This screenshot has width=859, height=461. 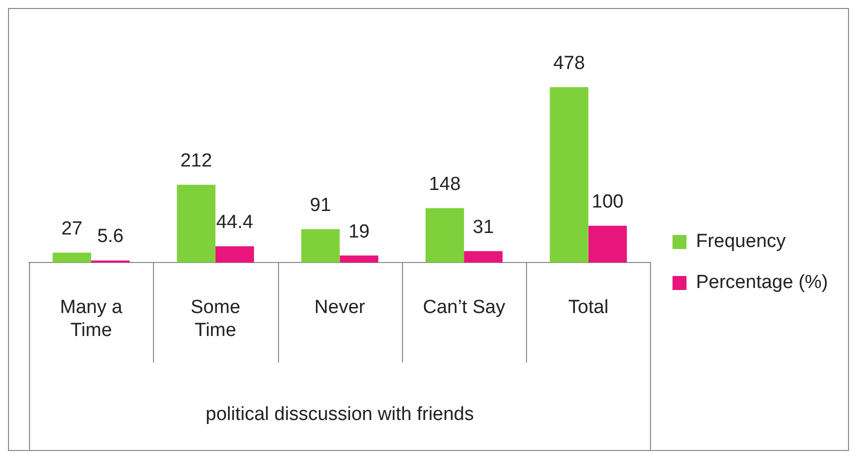 What do you see at coordinates (359, 231) in the screenshot?
I see `data-label: 19` at bounding box center [359, 231].